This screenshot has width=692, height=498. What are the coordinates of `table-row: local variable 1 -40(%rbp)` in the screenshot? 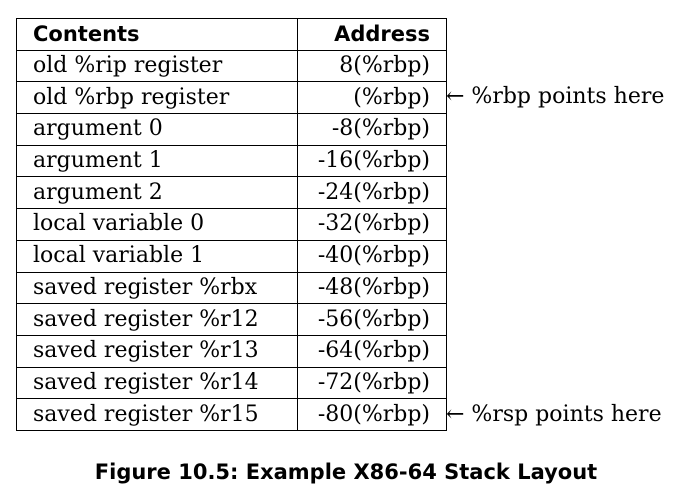 It's located at (231, 256).